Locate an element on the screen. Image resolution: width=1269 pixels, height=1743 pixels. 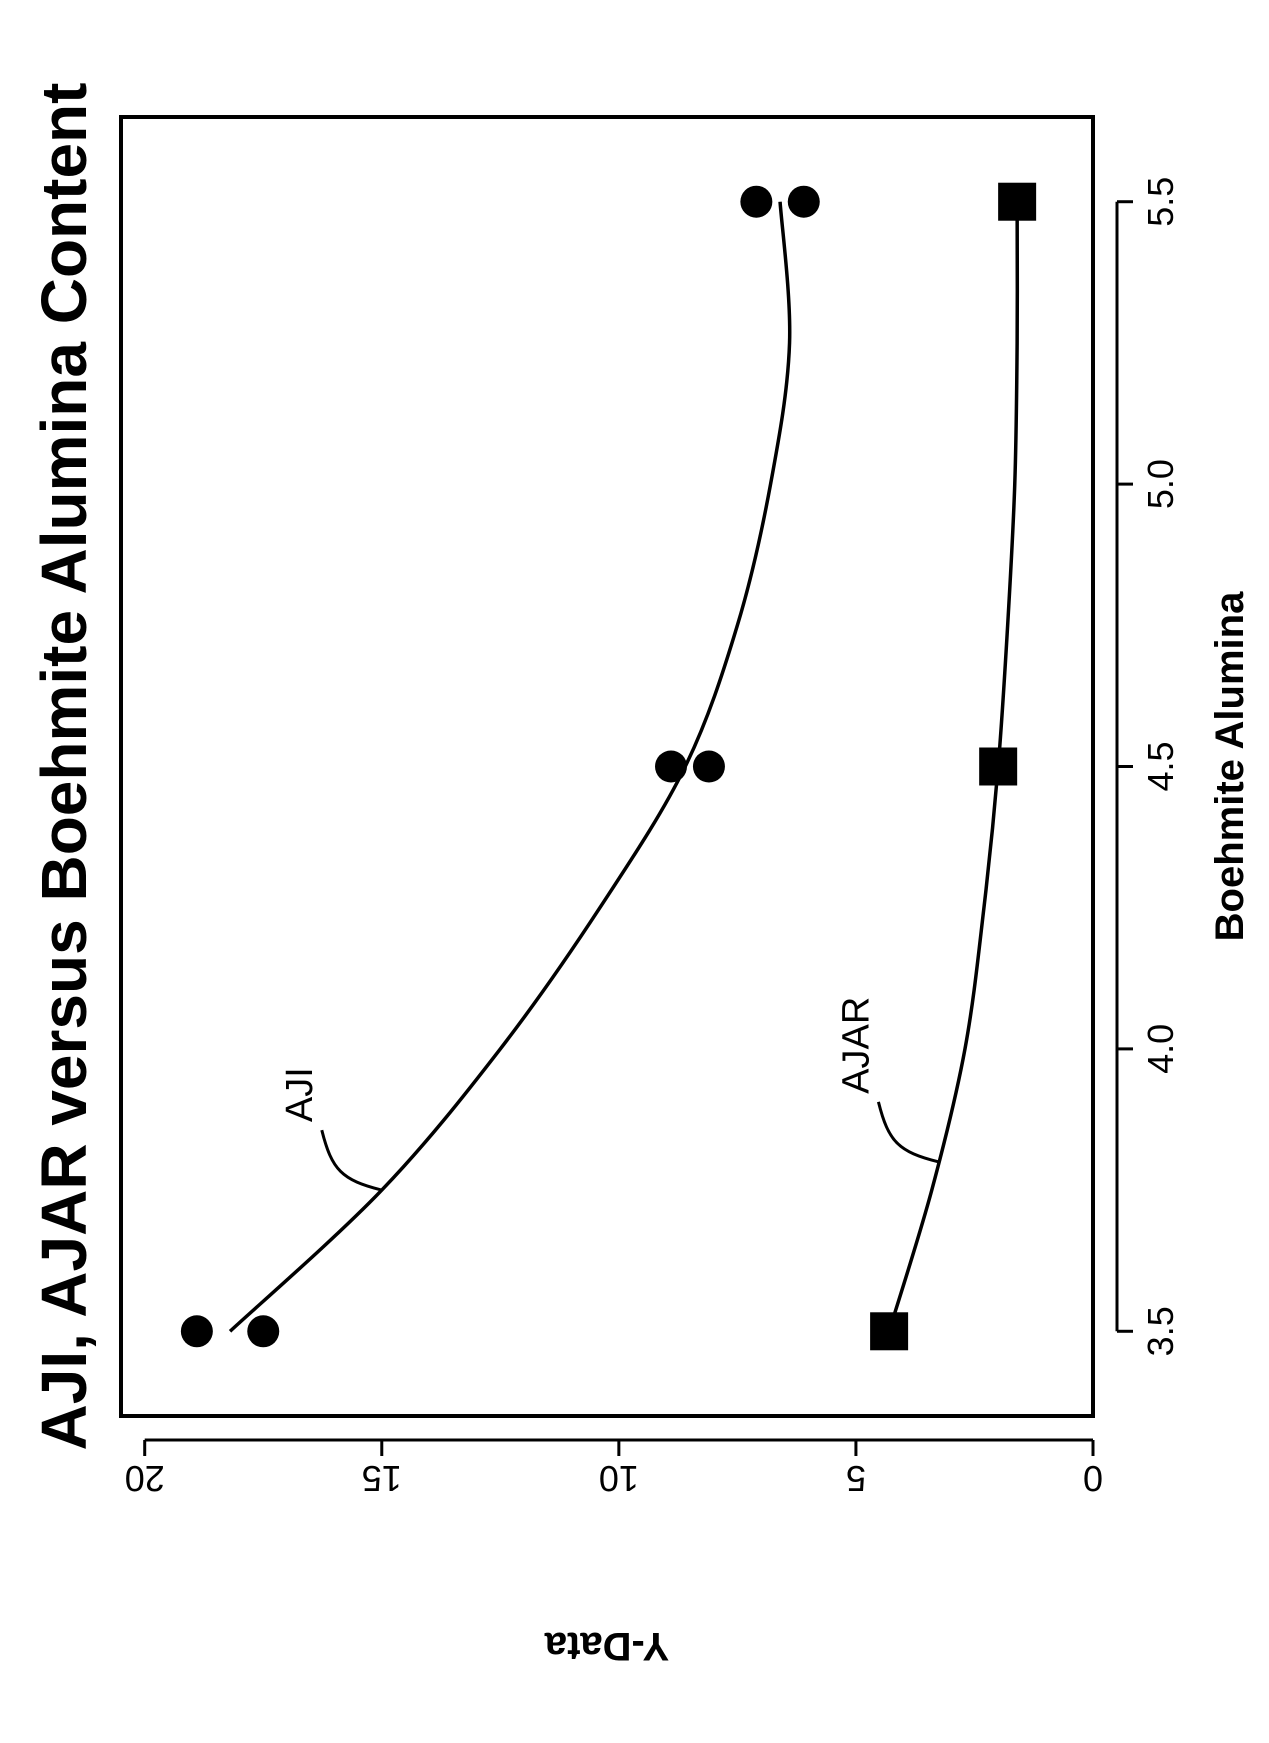
x-tick-label: 3.5 is located at coordinates (1160, 1331).